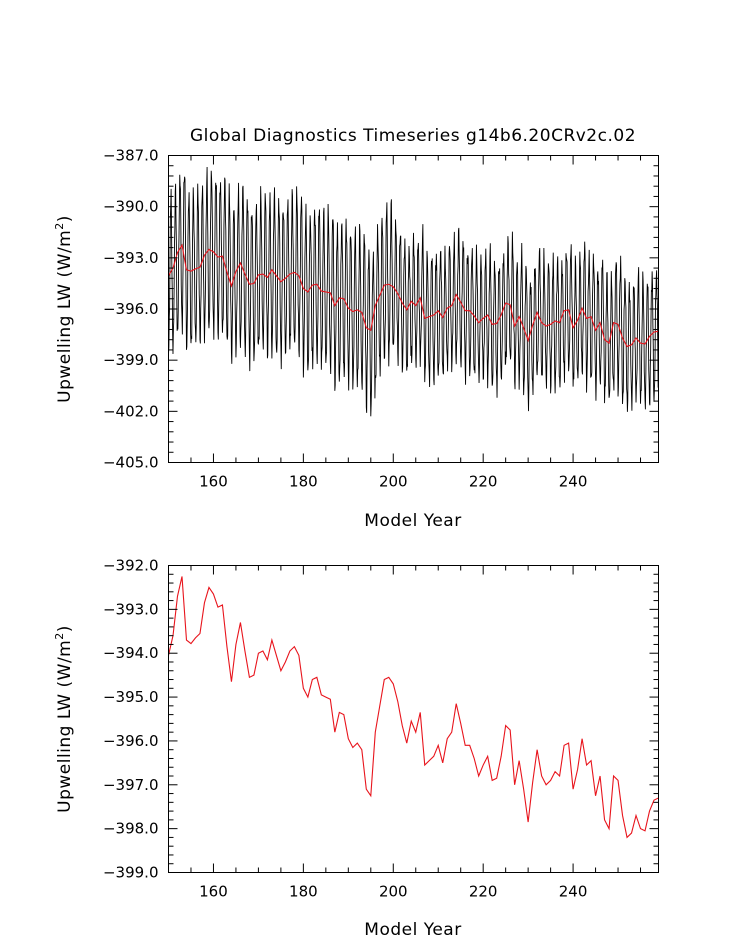 The width and height of the screenshot is (733, 945). Describe the element at coordinates (131, 785) in the screenshot. I see `y-tick-label: −397.0` at that location.